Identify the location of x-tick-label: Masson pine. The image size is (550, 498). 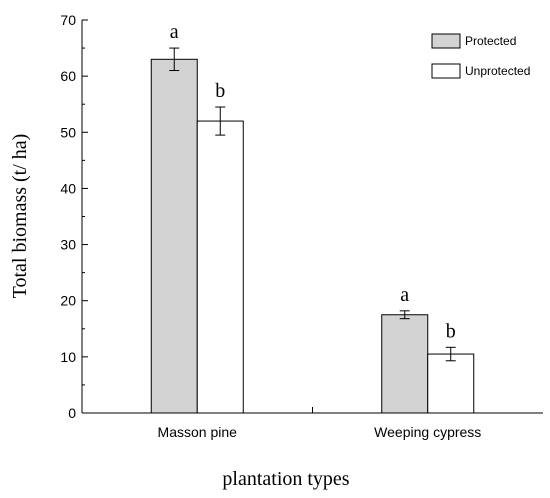
(198, 432).